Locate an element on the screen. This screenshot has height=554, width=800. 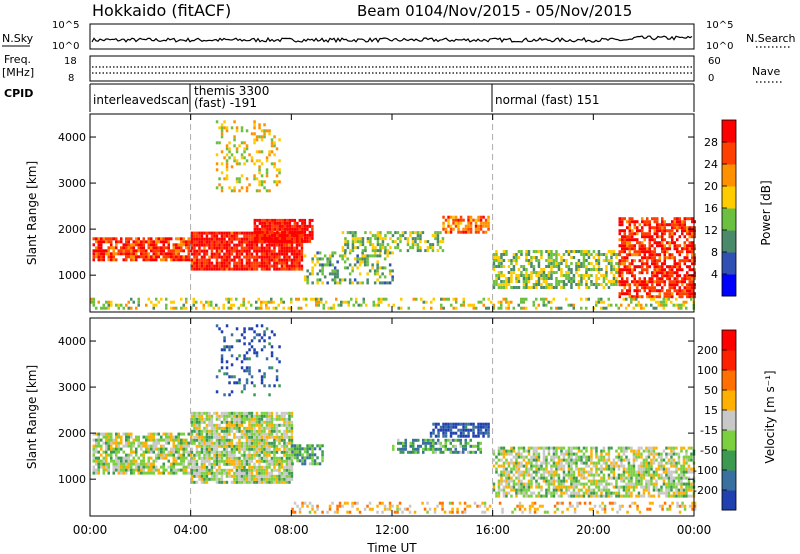
noise-strip: 10^5 10^0 10^5 10^0 is located at coordinates (392, 36).